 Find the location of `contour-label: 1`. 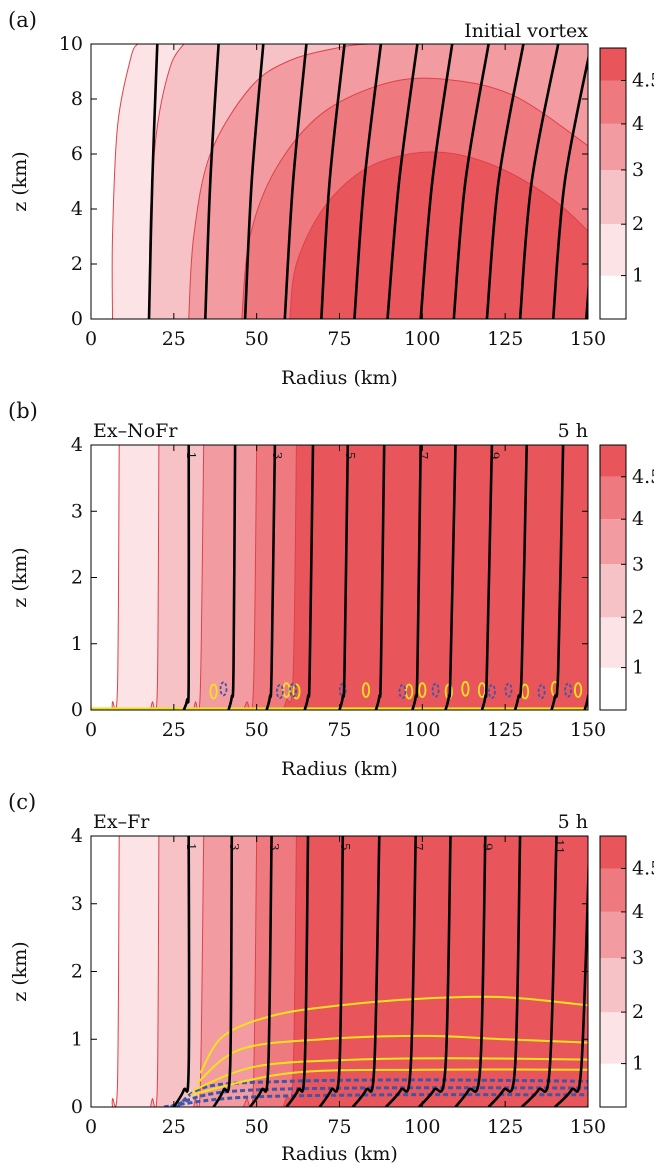

contour-label: 1 is located at coordinates (191, 847).